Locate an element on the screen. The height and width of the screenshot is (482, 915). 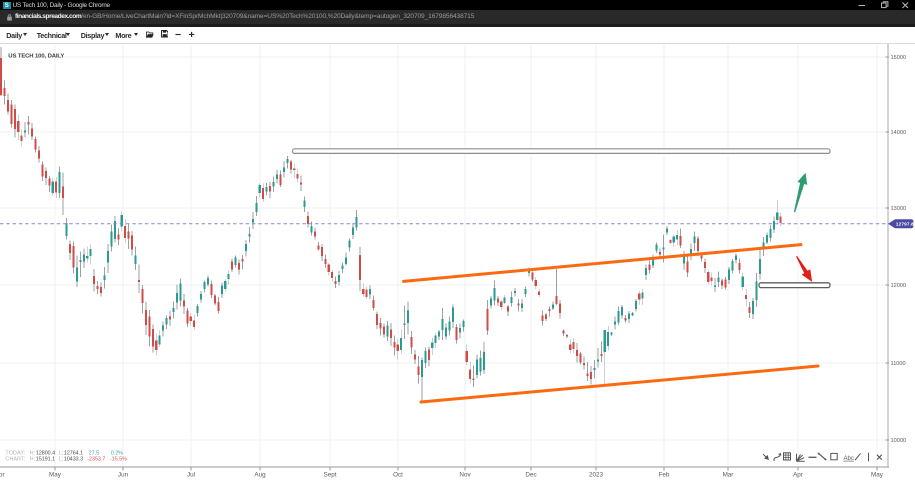
svg-text: Mar is located at coordinates (728, 475).